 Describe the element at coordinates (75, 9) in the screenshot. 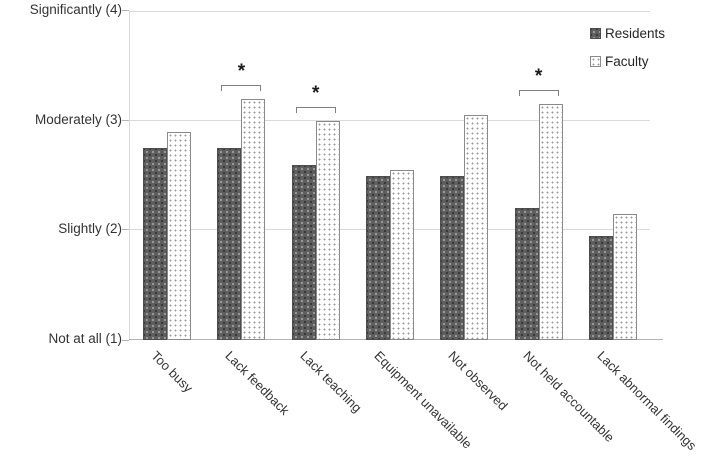

I see `y-axis-label: Significantly (4)` at that location.